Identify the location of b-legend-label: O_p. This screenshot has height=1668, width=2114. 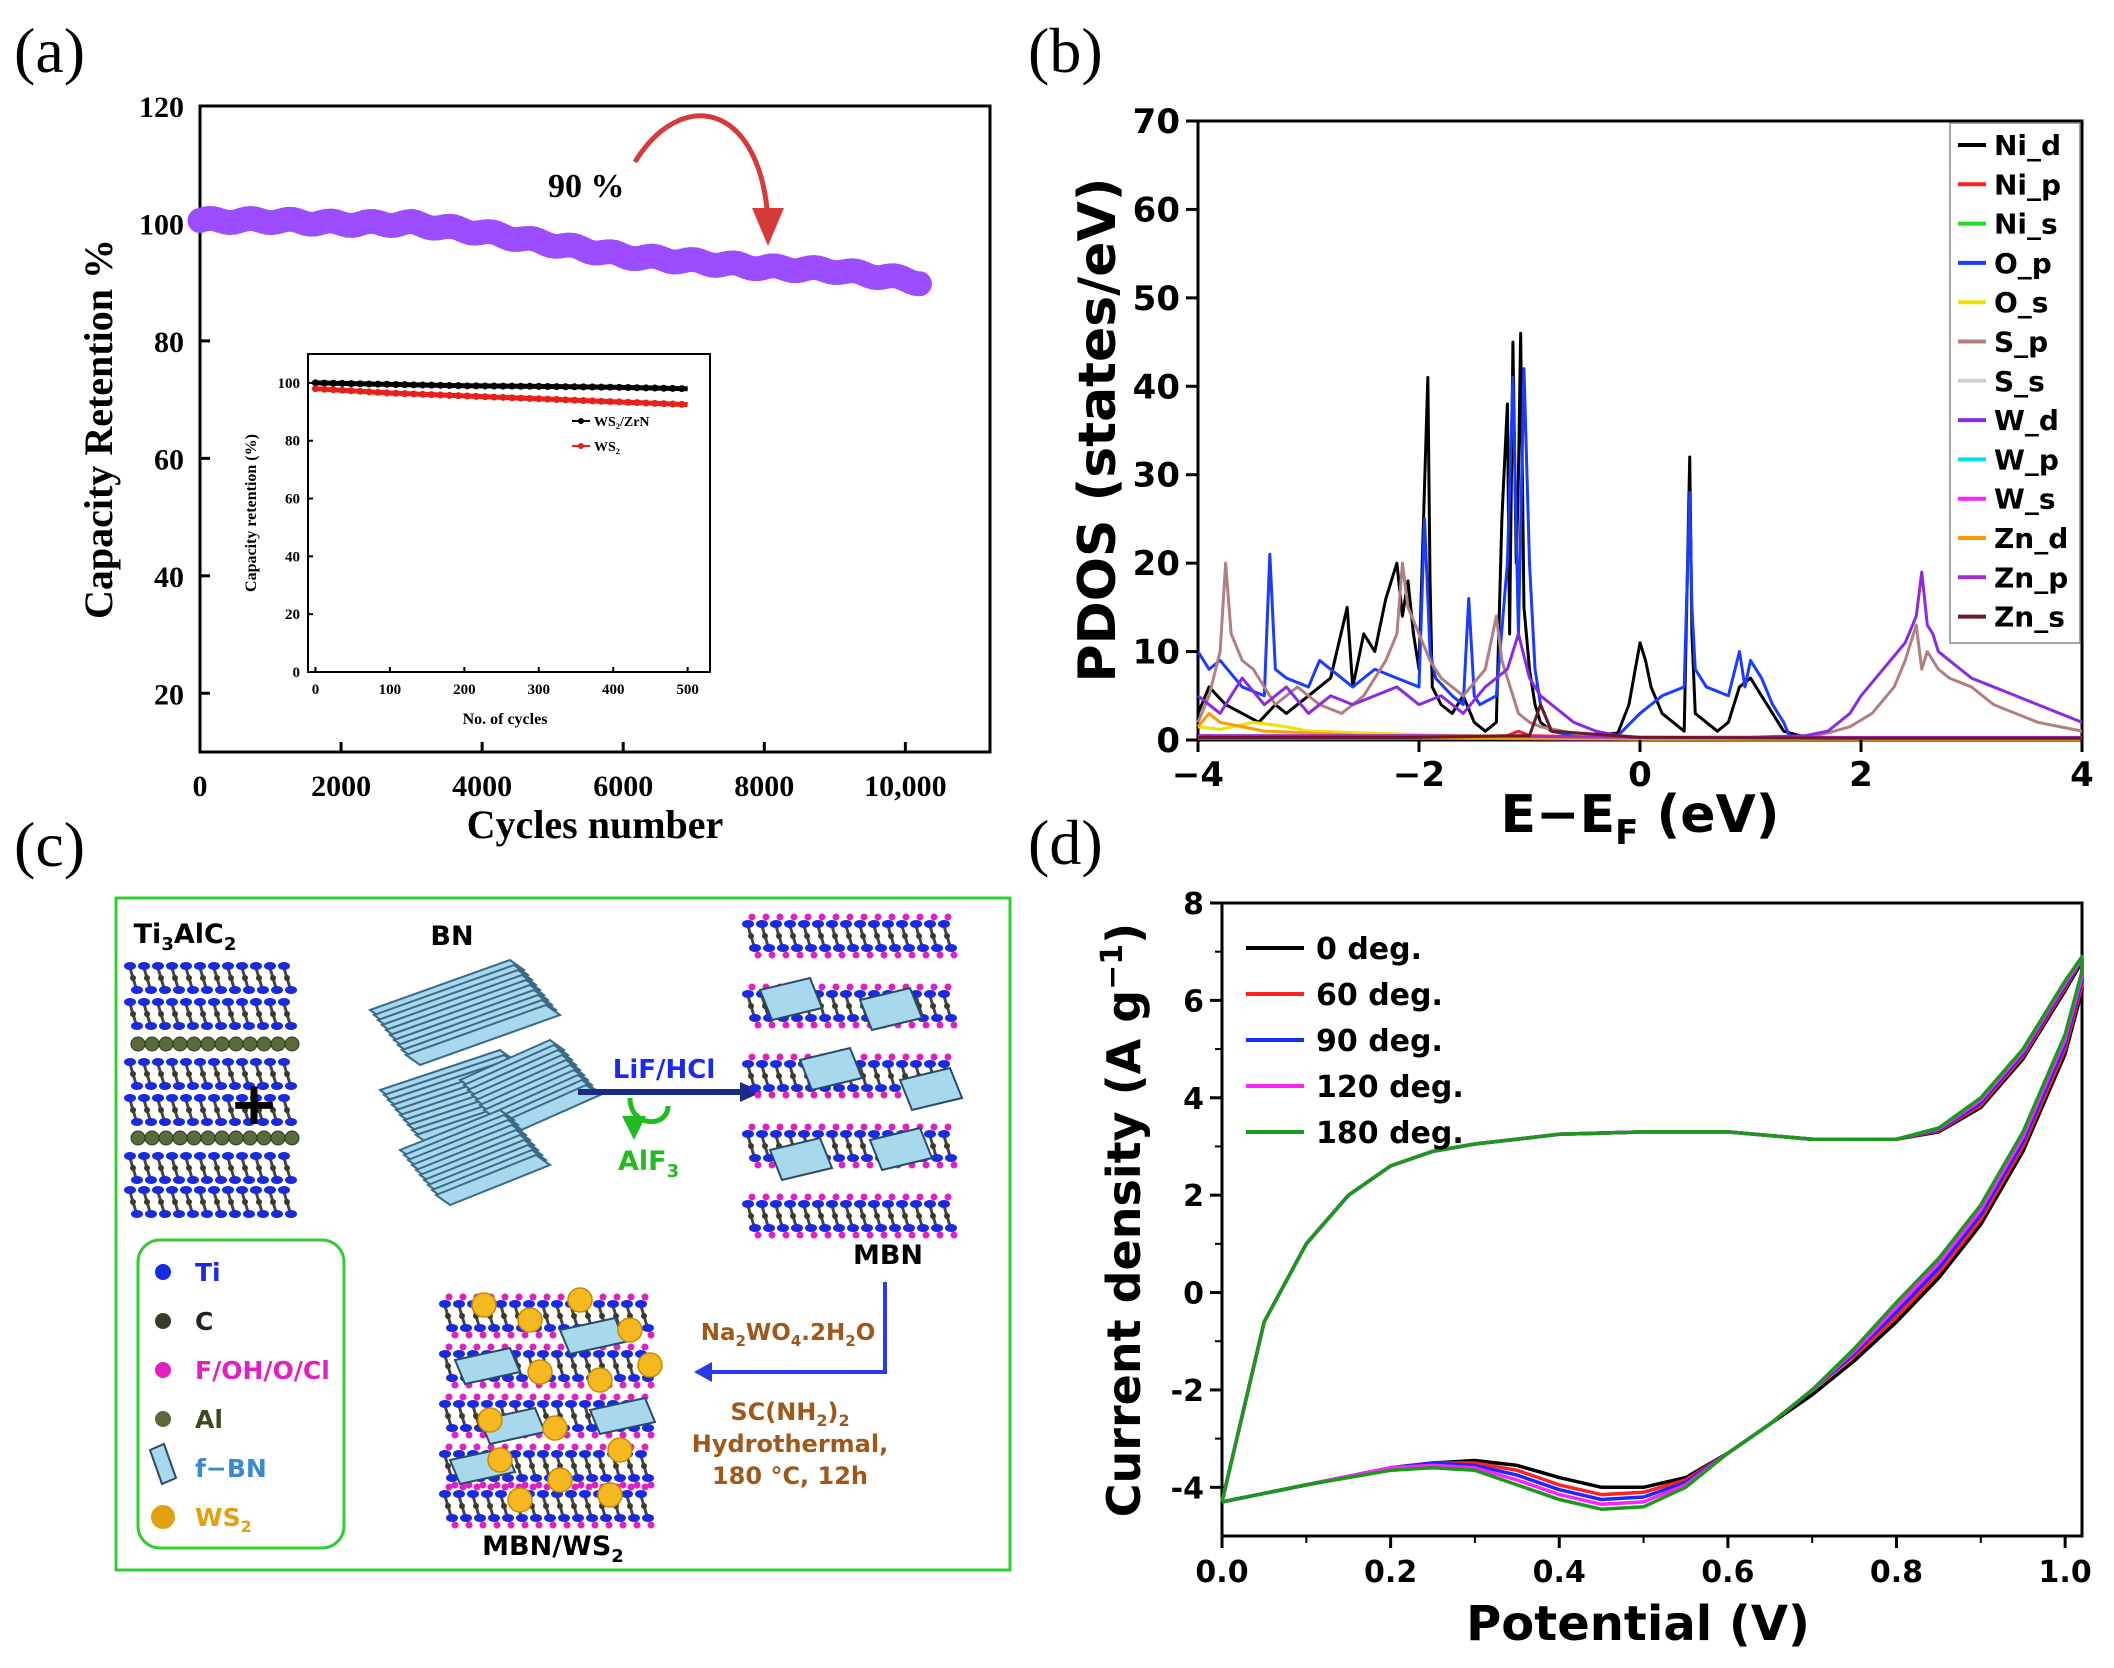
(2023, 263).